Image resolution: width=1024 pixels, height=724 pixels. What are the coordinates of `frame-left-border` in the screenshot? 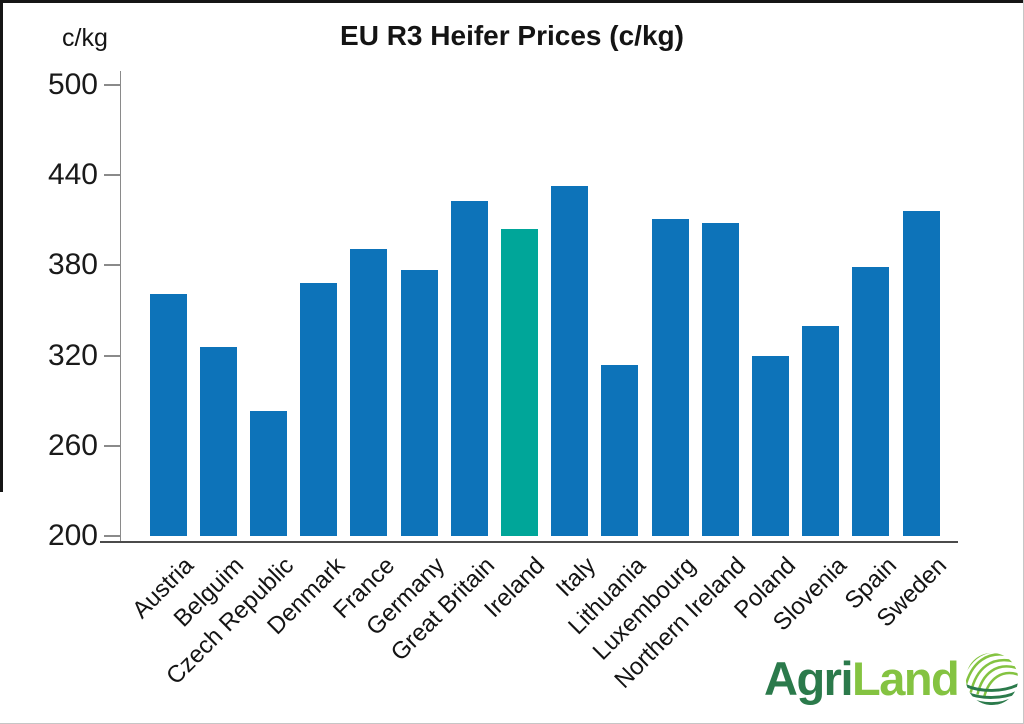 It's located at (1, 246).